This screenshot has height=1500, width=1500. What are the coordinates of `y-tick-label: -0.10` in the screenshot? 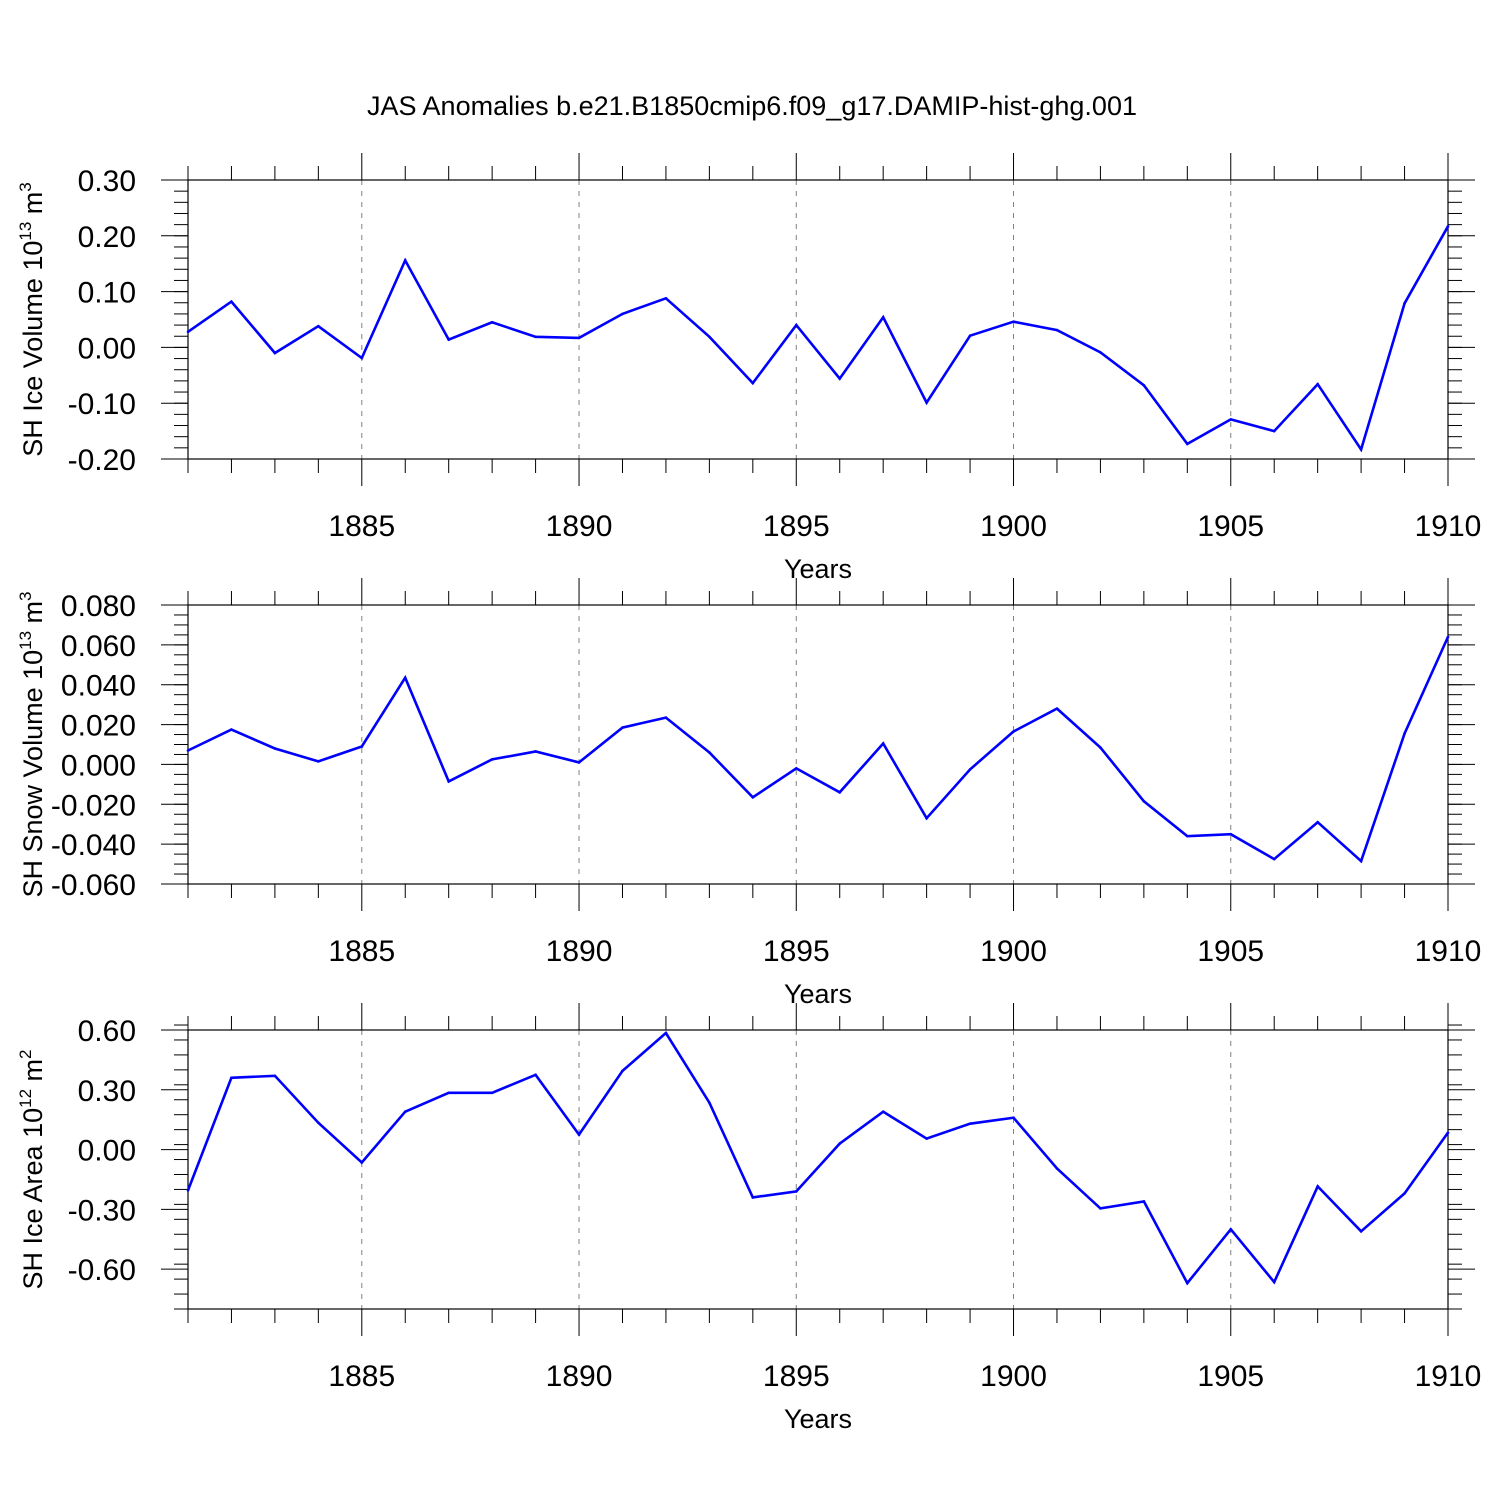 It's located at (102, 404).